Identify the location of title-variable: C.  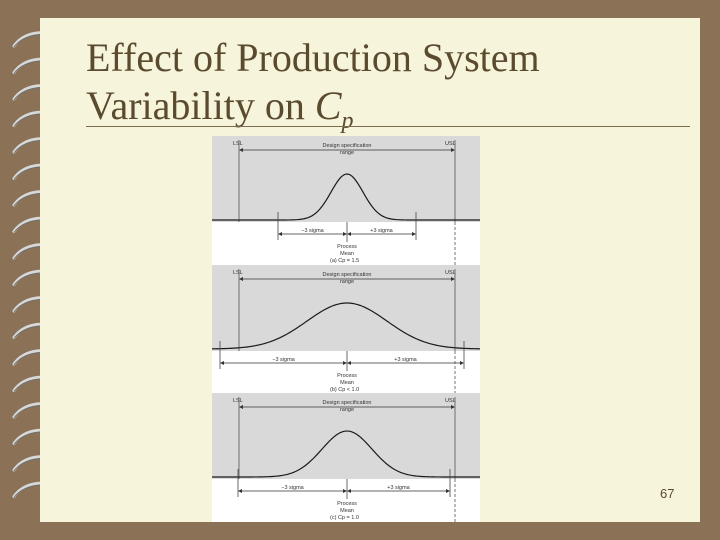
(328, 105).